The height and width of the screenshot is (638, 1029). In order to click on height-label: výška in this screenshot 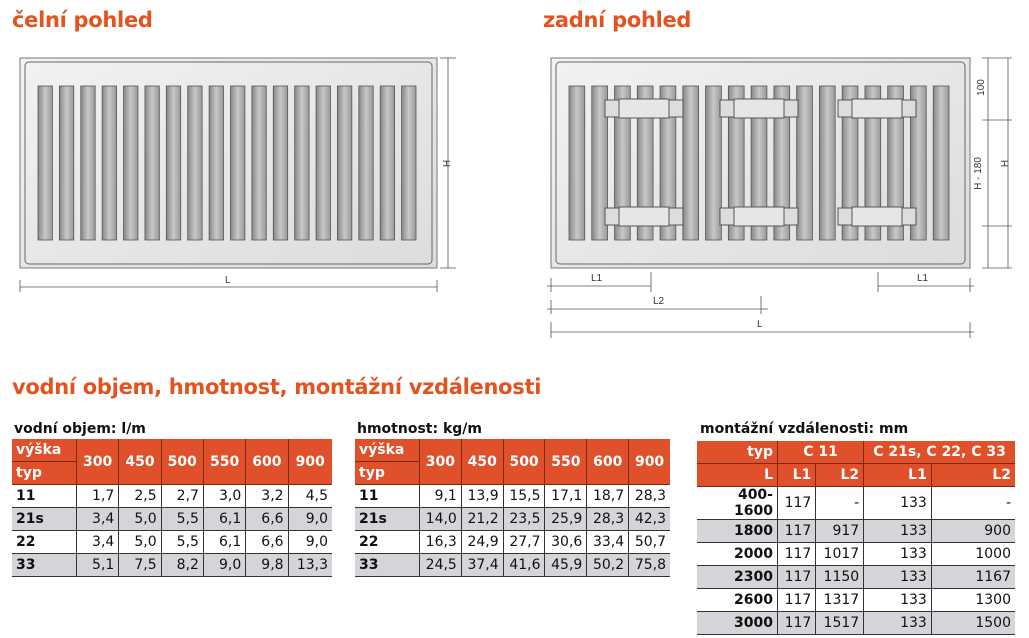, I will do `click(44, 450)`.